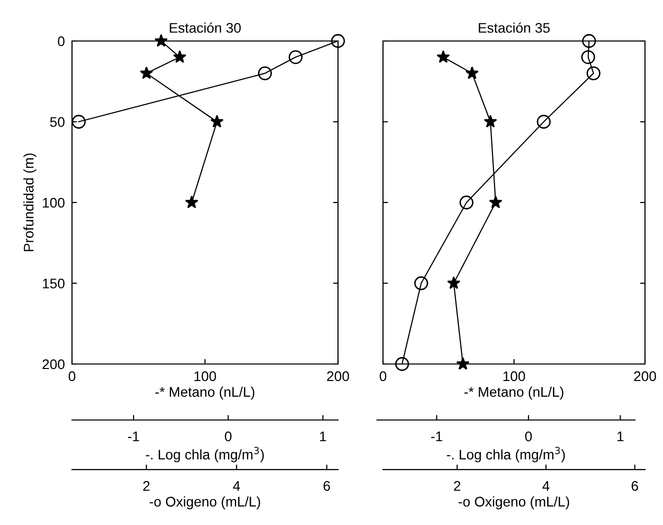 This screenshot has width=663, height=525. I want to click on y-axis-title: Profundidad (m), so click(29, 203).